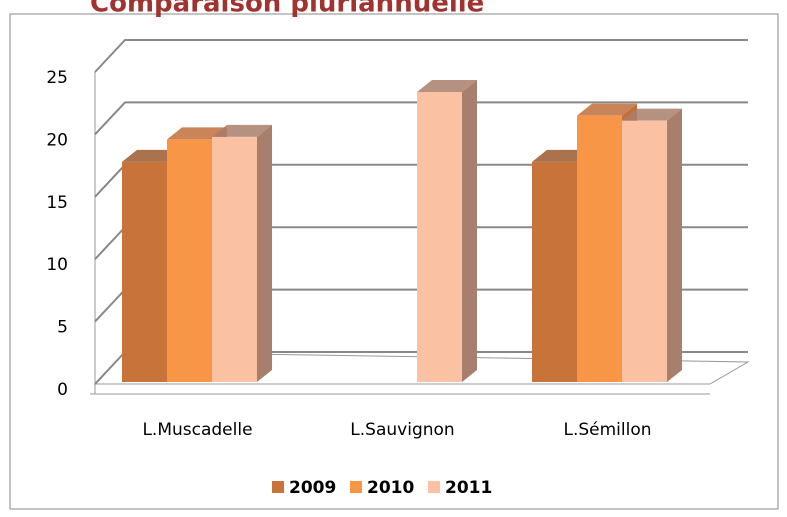 This screenshot has width=787, height=517. I want to click on y-tick-label: 10, so click(57, 265).